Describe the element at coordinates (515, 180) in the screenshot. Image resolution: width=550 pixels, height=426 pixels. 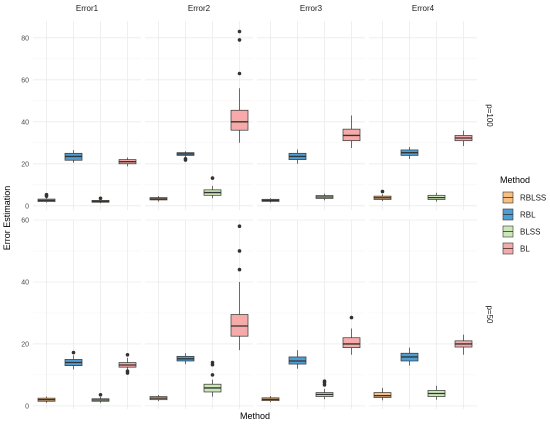
I see `legend-title: Method` at that location.